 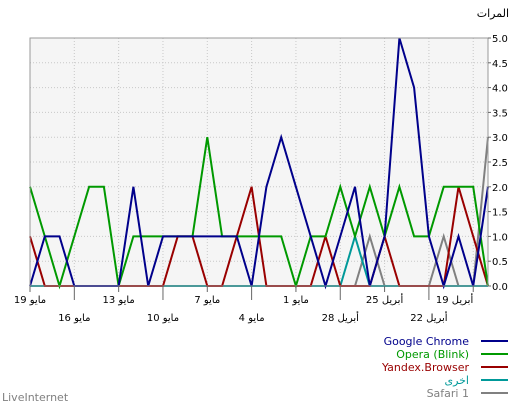 I want to click on x-tick-label: 13 مايو, so click(x=119, y=300).